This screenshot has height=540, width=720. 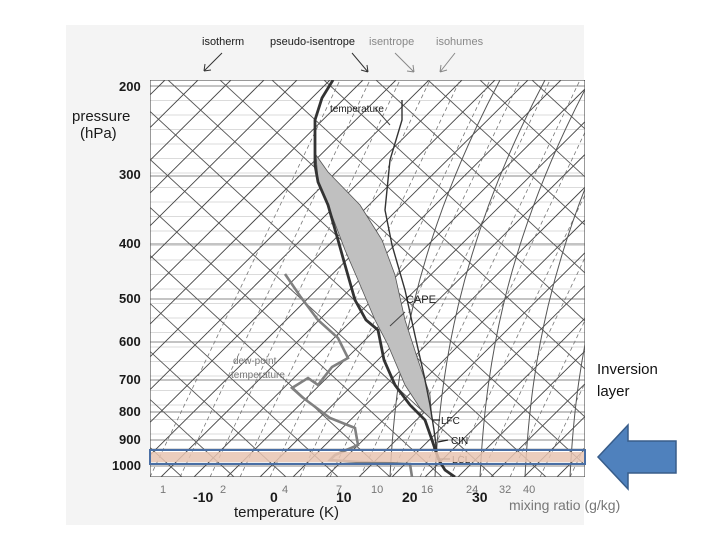 What do you see at coordinates (529, 490) in the screenshot?
I see `mixing-ratio-tick: 40` at bounding box center [529, 490].